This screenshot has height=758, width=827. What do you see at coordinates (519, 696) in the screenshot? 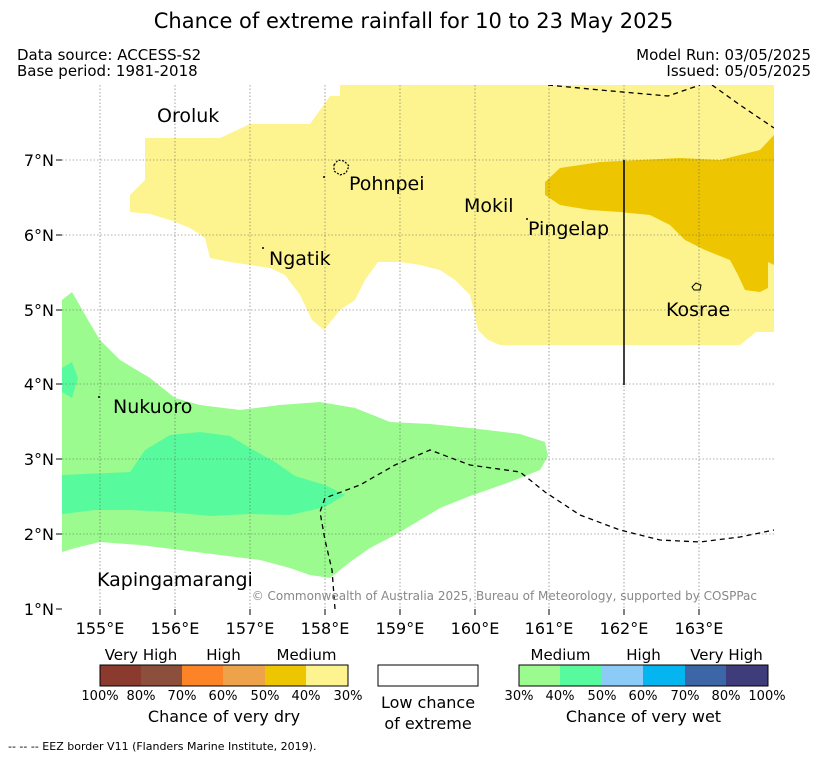
I see `wet-tick: 30%` at bounding box center [519, 696].